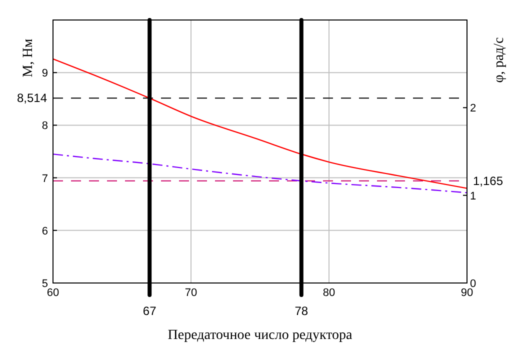 The image size is (517, 349). What do you see at coordinates (28, 58) in the screenshot?
I see `y-axis-title: M, Нм` at bounding box center [28, 58].